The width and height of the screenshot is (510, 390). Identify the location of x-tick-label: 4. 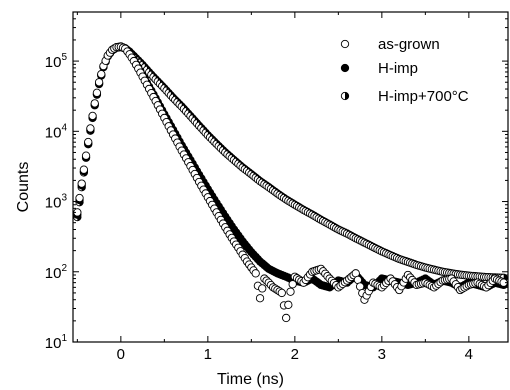
(469, 354).